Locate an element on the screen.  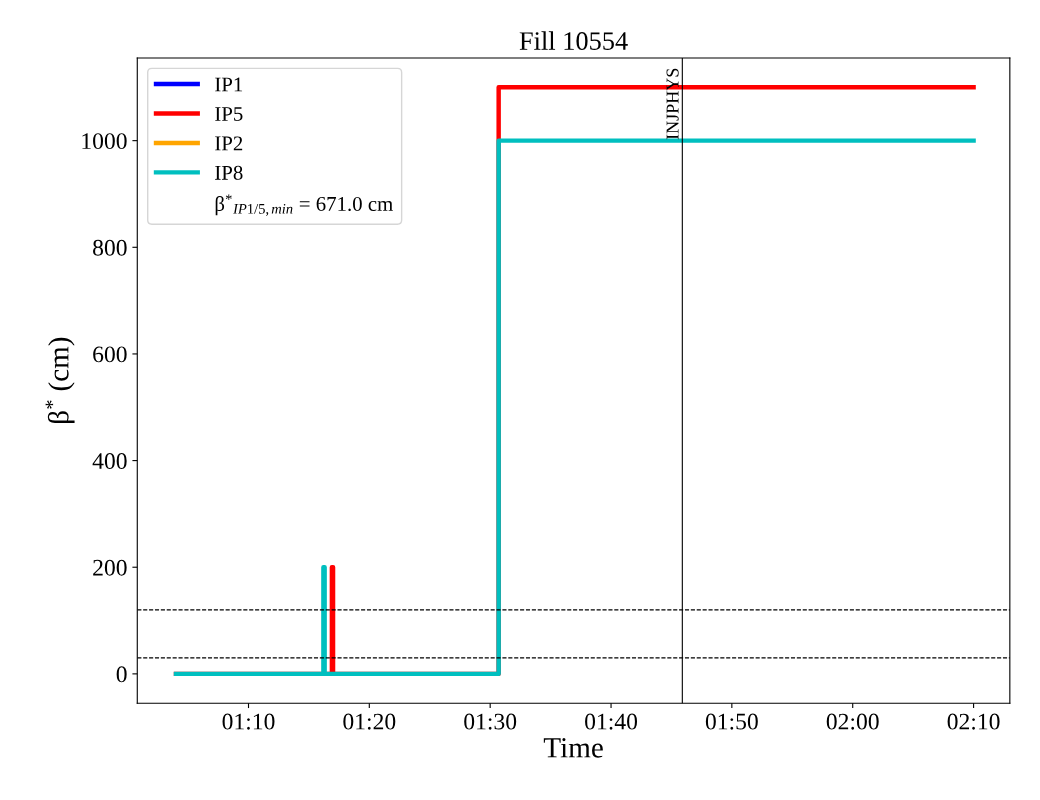
legend-label: IP1 is located at coordinates (229, 84).